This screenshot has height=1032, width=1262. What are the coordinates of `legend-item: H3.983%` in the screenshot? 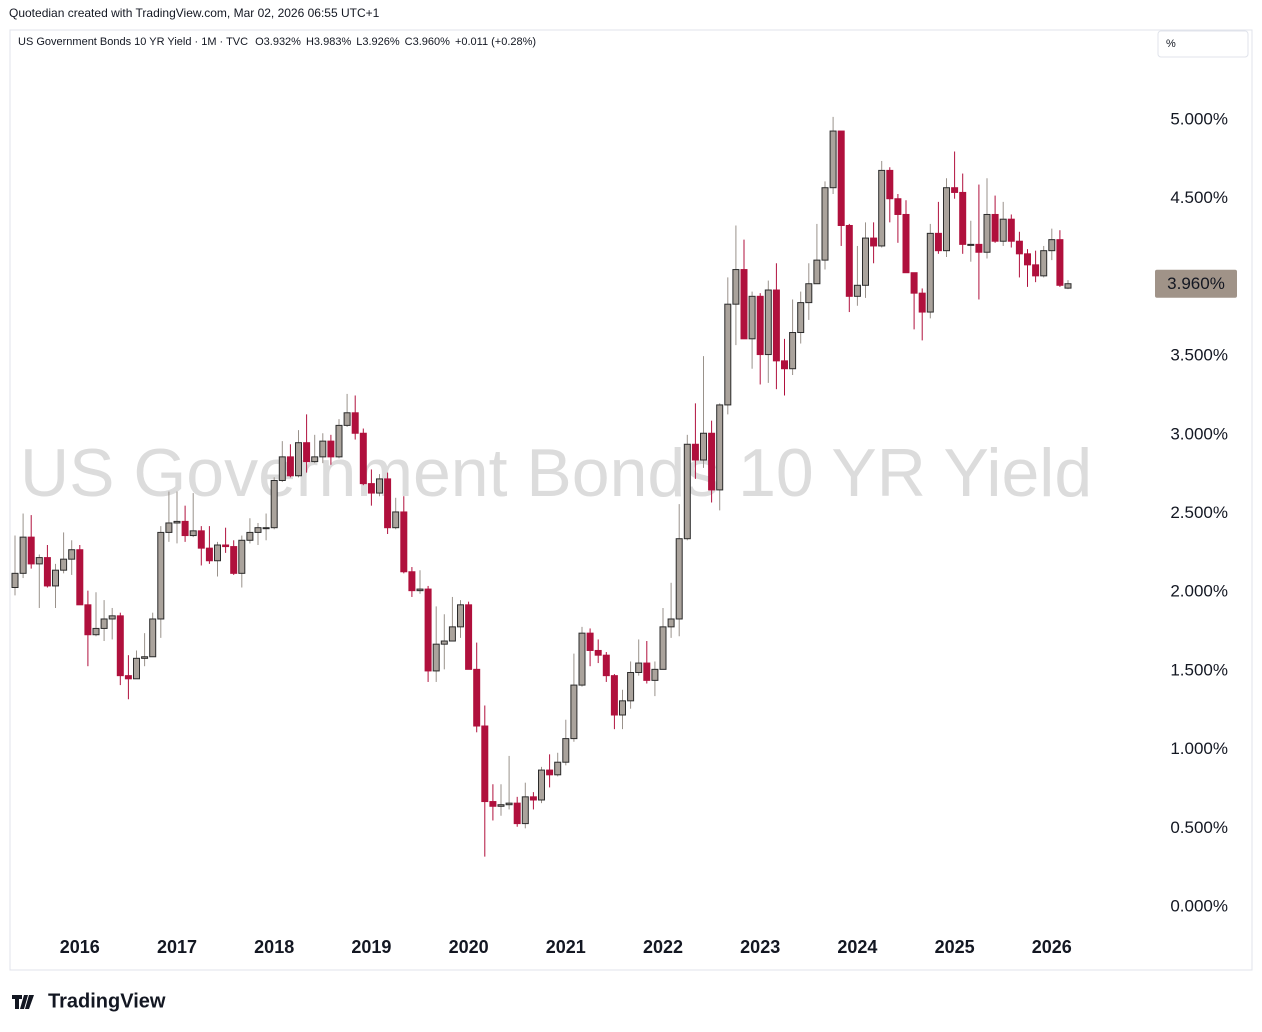 It's located at (328, 42).